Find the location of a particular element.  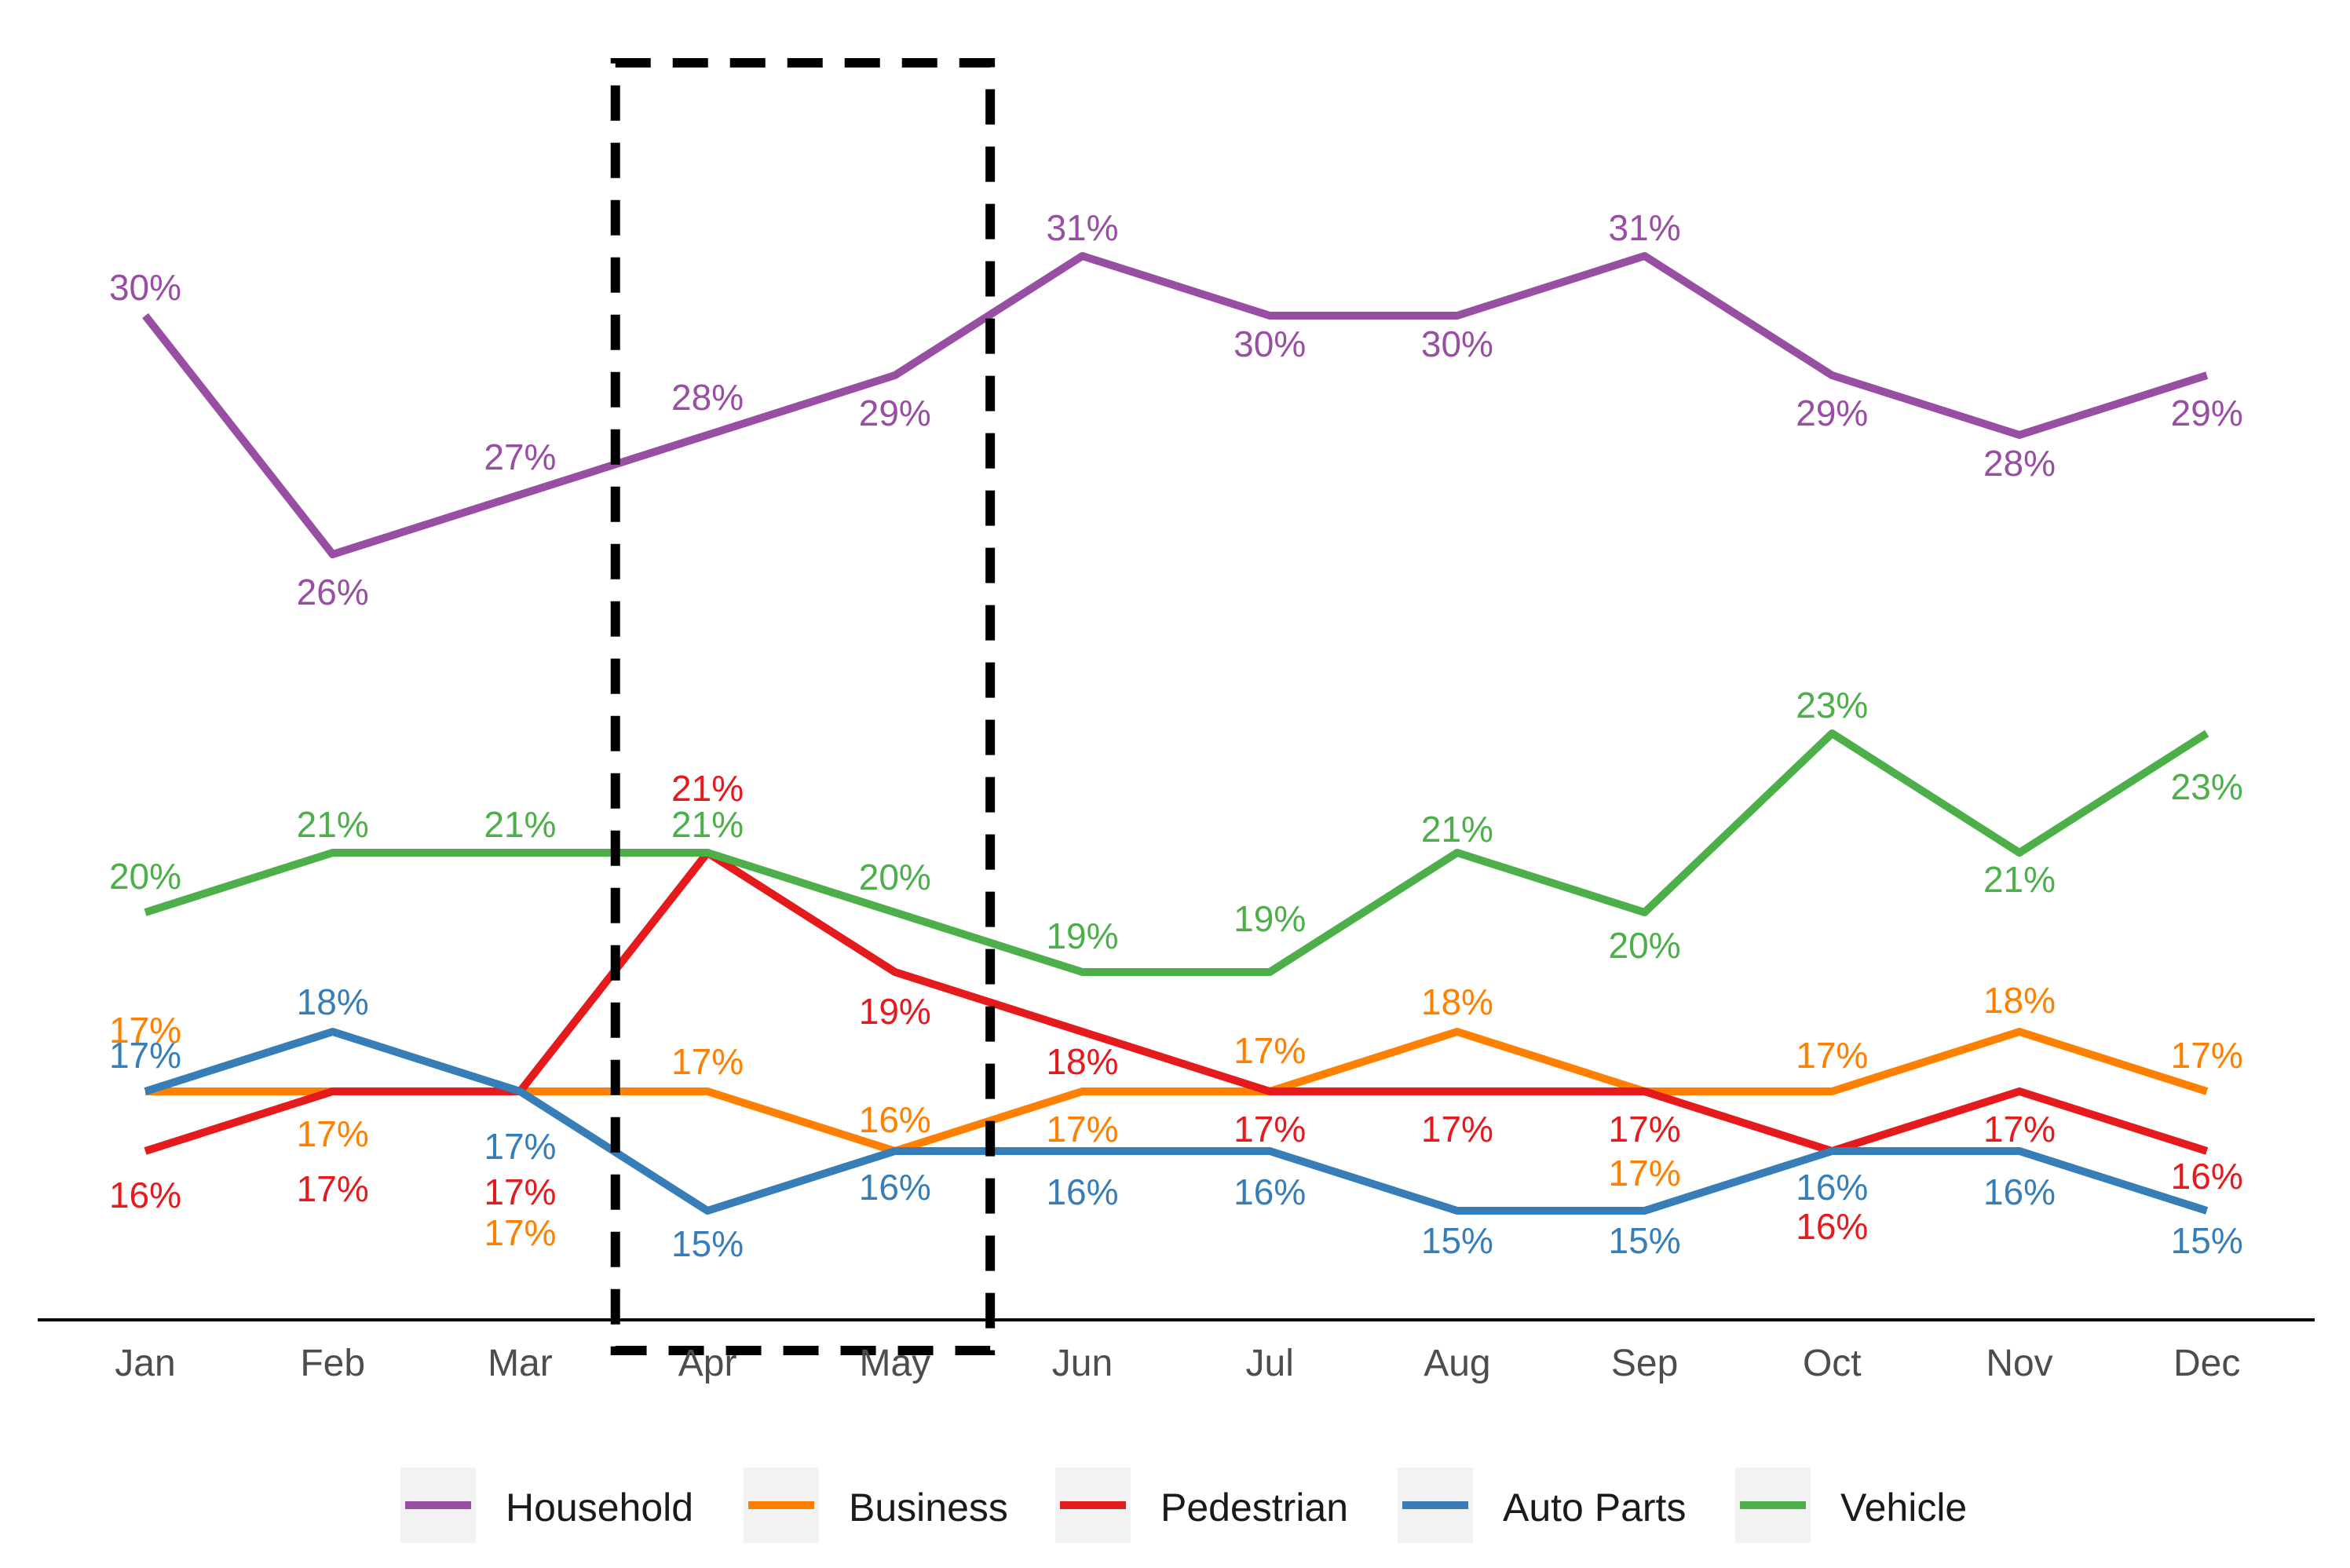

data-label-vehicle-jan: 20% is located at coordinates (145, 876).